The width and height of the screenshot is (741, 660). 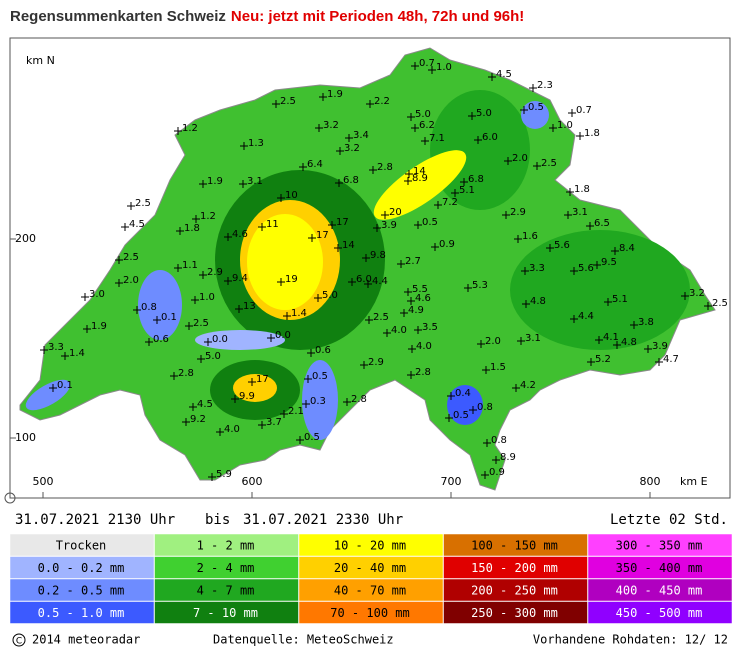 What do you see at coordinates (630, 640) in the screenshot?
I see `raw-data: Vorhandene Rohdaten: 12/ 12` at bounding box center [630, 640].